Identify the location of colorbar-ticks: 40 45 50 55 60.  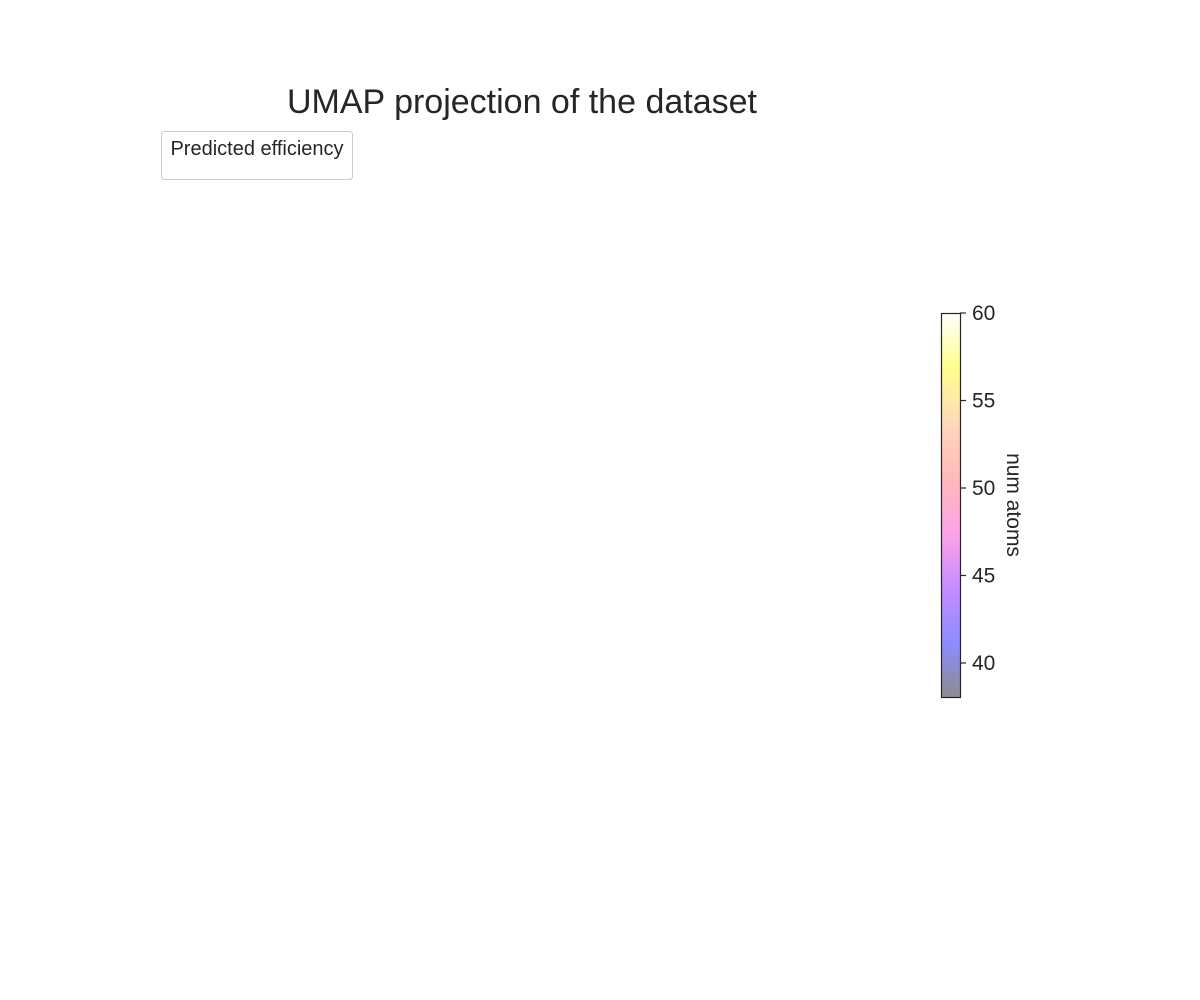
(977, 488).